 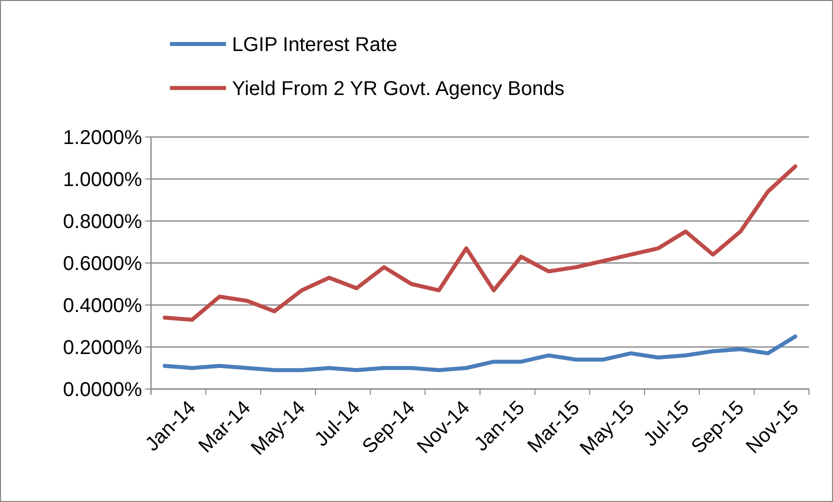 I want to click on y-tick-label: 0.0000%, so click(x=102, y=390).